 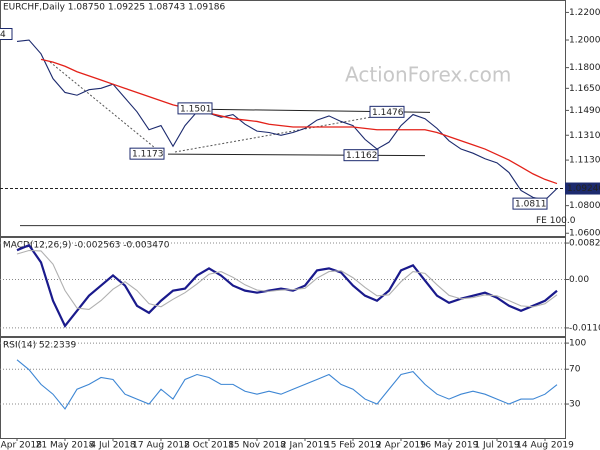 I want to click on y-tick-label: 30, so click(x=575, y=405).